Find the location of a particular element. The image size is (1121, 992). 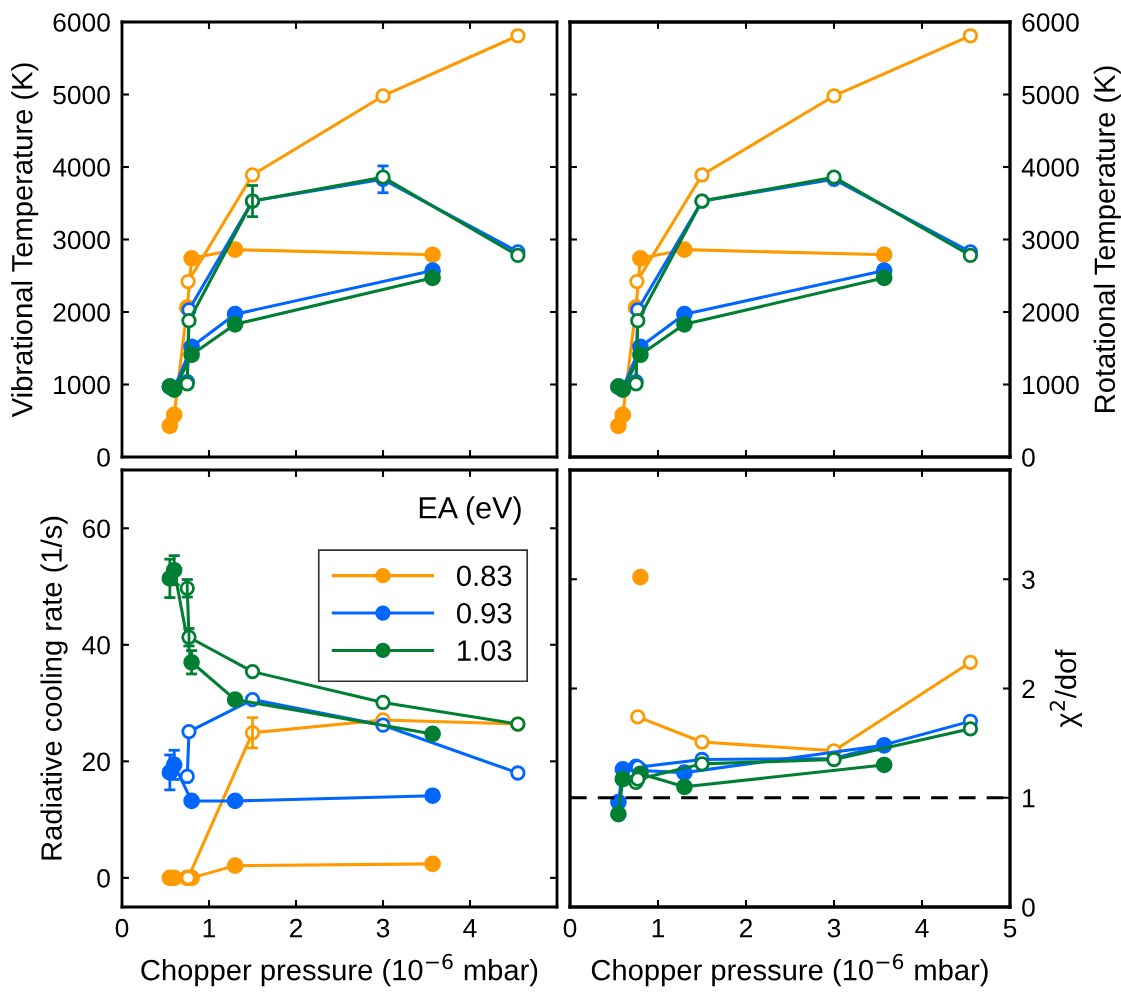

y2-tick-label: 3 is located at coordinates (1028, 580).